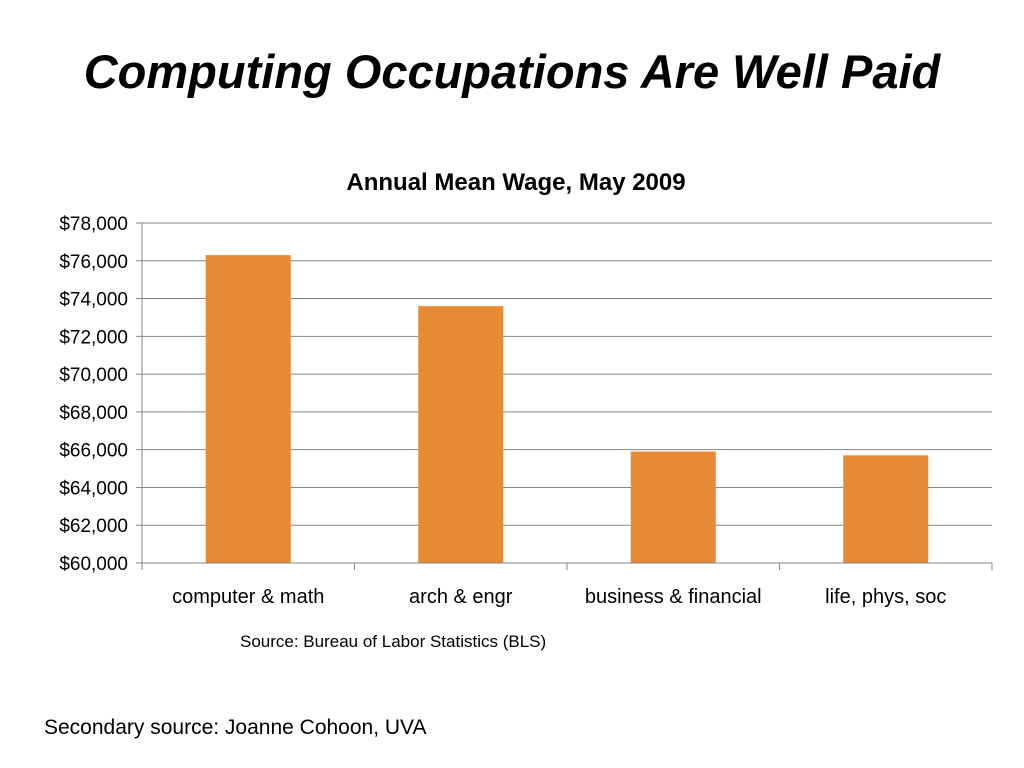 This screenshot has width=1024, height=768. What do you see at coordinates (461, 597) in the screenshot?
I see `x-tick-label: arch & engr` at bounding box center [461, 597].